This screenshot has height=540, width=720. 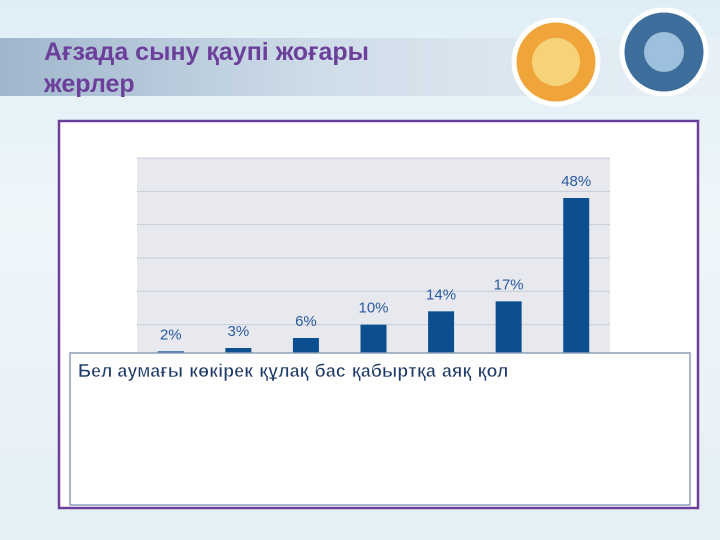 I want to click on category-label: бас, so click(x=330, y=371).